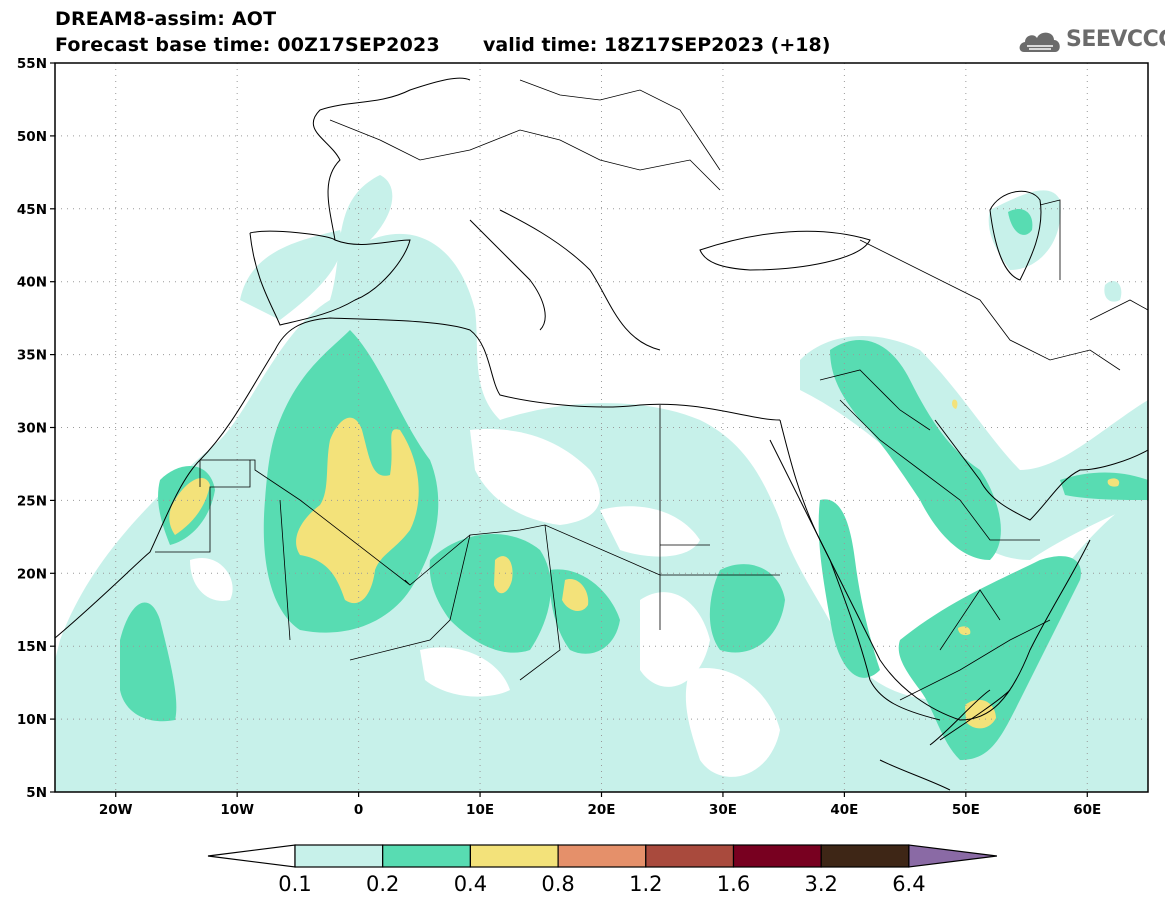  I want to click on lon-tick-label: 50E, so click(966, 810).